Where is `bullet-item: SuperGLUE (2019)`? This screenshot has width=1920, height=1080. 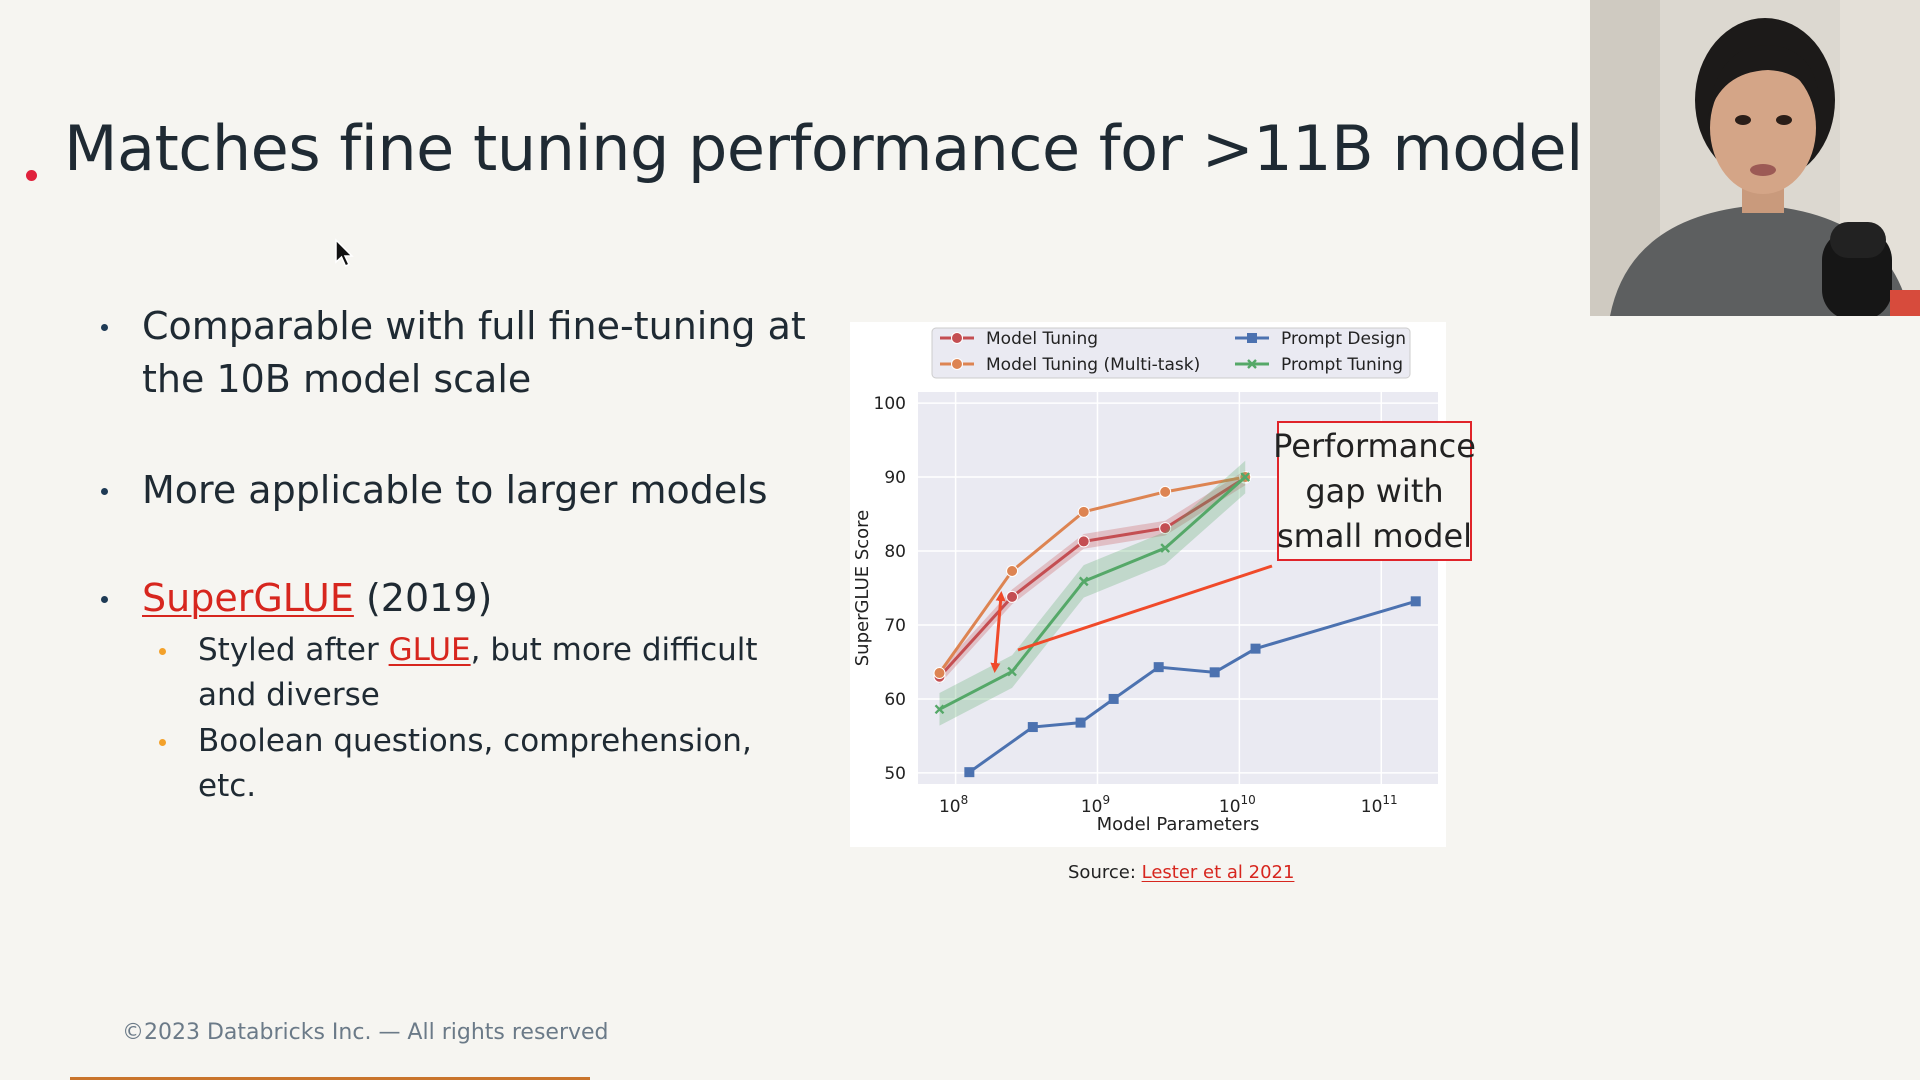 bullet-item: SuperGLUE (2019) is located at coordinates (469, 598).